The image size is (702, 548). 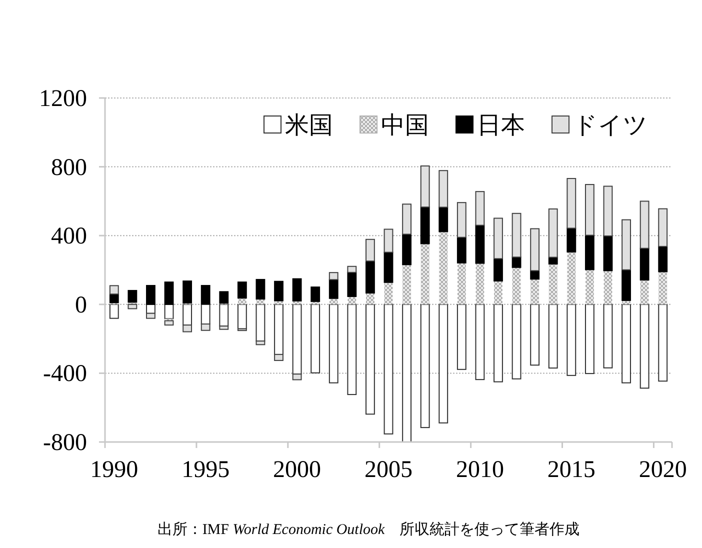 I want to click on x-tick-label: 2010, so click(x=480, y=470).